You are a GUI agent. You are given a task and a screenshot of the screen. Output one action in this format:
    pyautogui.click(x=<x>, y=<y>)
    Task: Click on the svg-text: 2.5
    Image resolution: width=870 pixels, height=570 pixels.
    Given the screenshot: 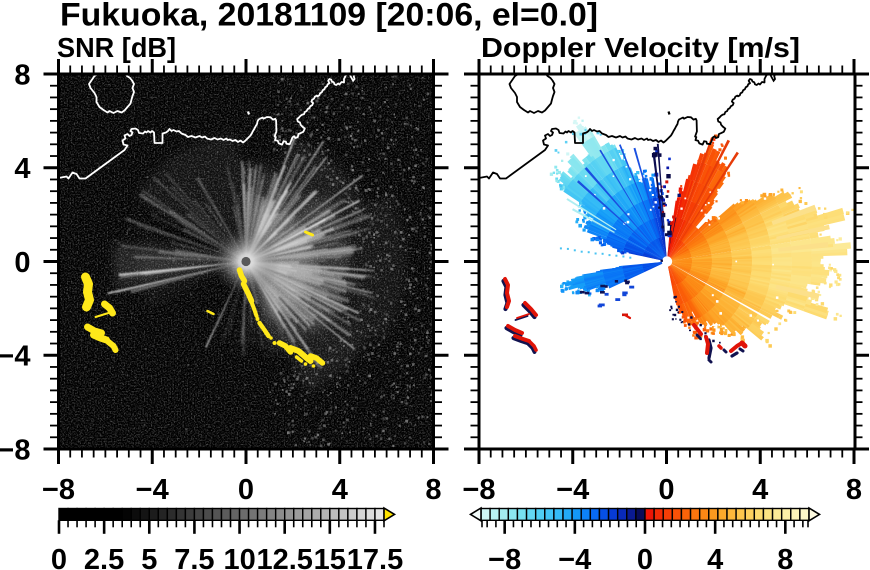 What is the action you would take?
    pyautogui.click(x=104, y=557)
    